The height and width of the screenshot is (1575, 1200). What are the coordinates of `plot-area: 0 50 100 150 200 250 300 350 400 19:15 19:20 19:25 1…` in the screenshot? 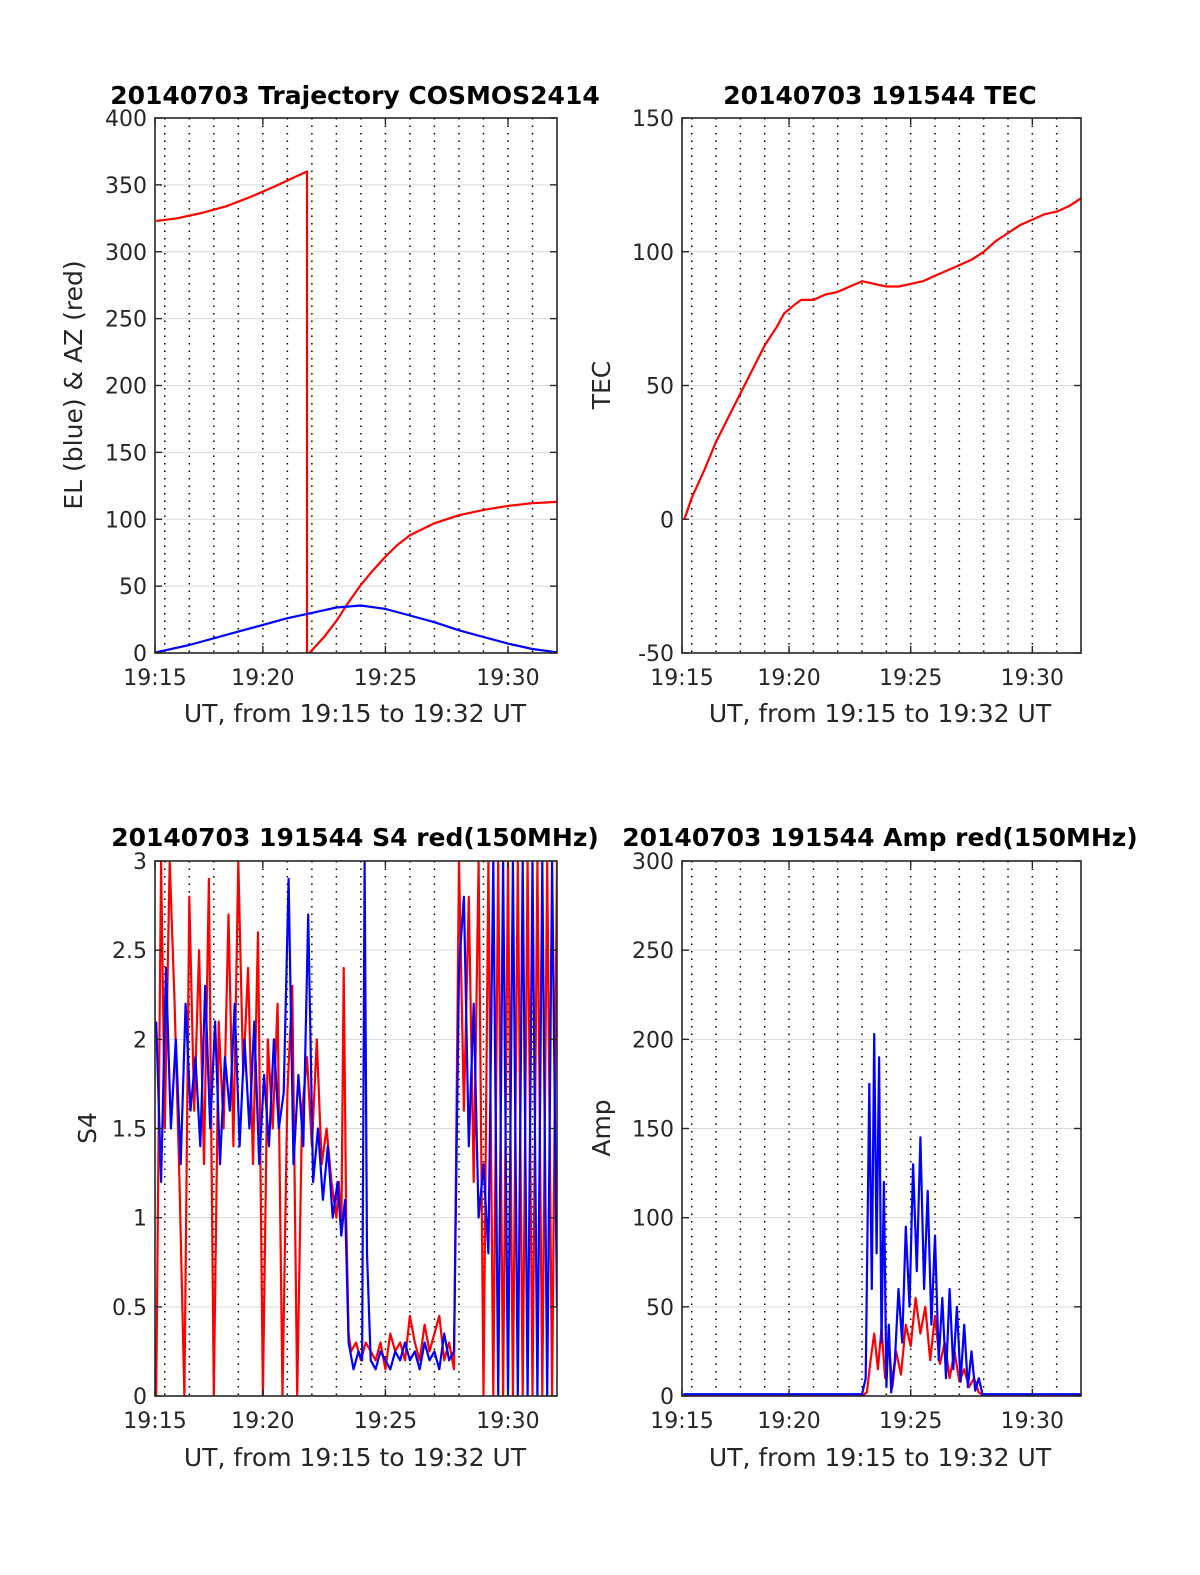 It's located at (331, 399).